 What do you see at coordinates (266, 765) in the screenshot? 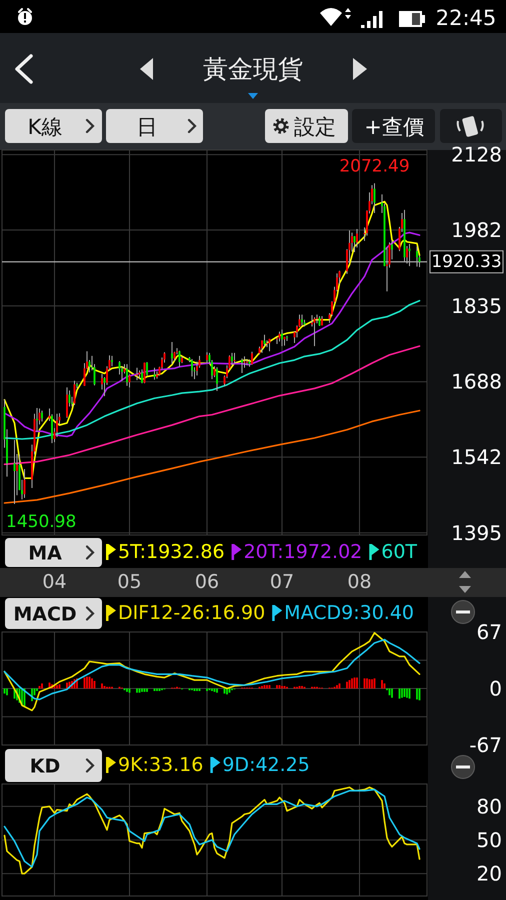
I see `legend-label: 9D:42.25` at bounding box center [266, 765].